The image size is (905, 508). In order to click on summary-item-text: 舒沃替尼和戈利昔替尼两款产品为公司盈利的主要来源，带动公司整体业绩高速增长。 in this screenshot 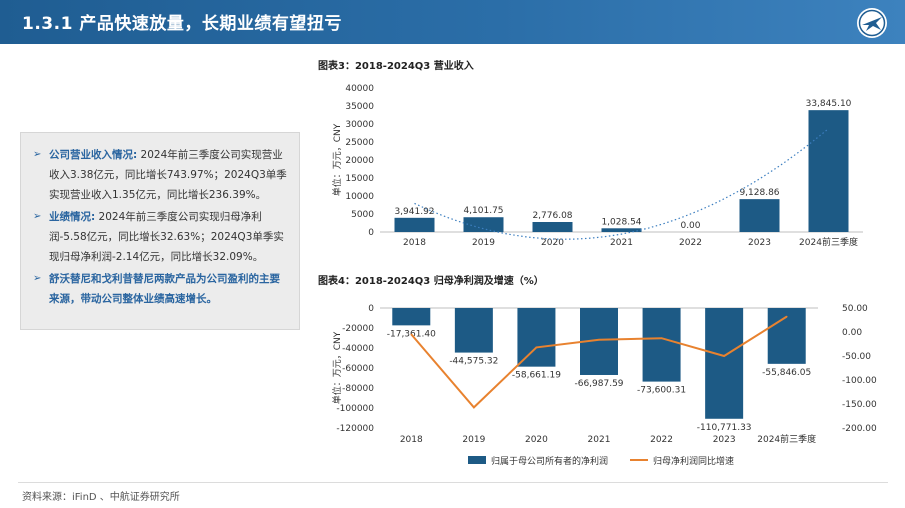, I will do `click(164, 289)`.